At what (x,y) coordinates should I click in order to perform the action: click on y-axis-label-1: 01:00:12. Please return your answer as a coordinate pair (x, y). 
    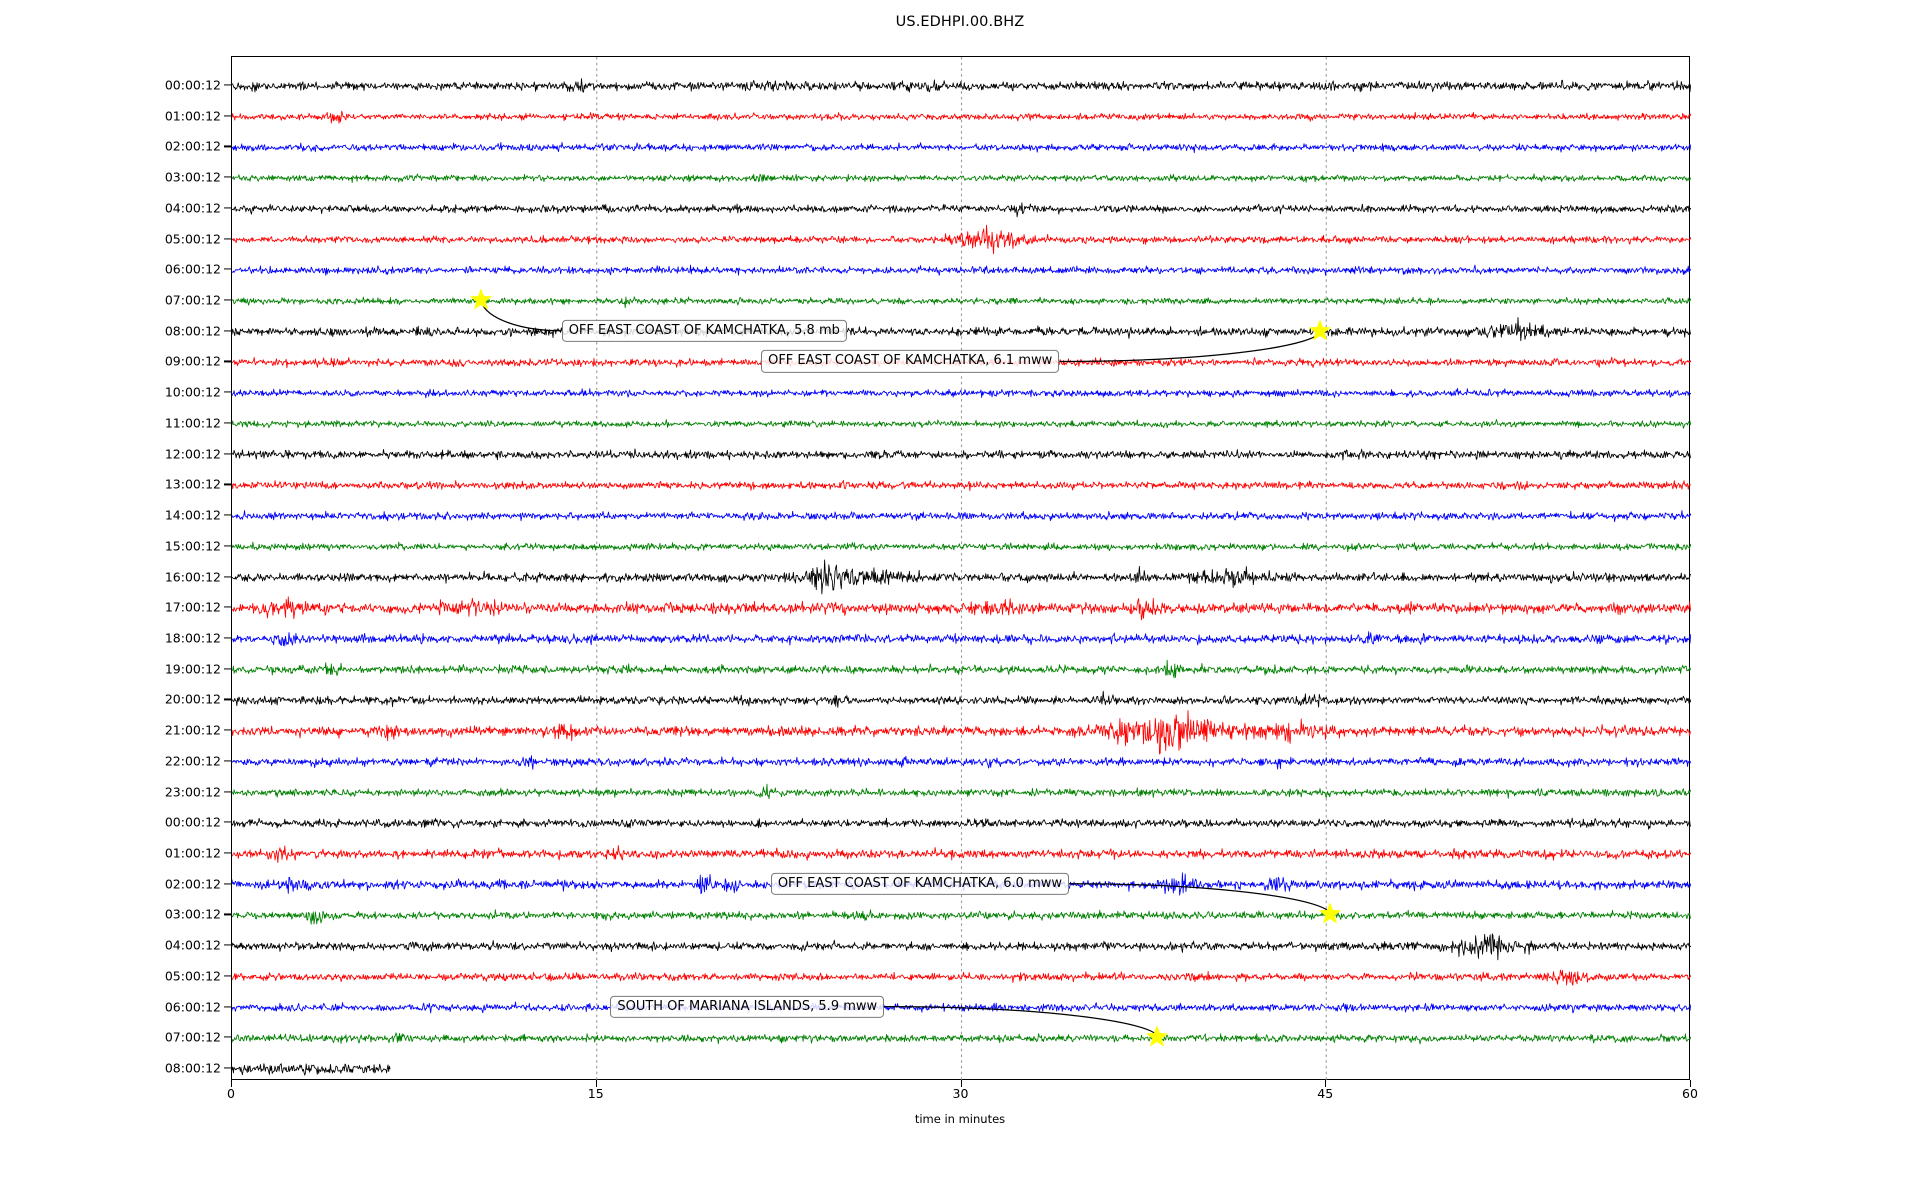
    Looking at the image, I should click on (192, 116).